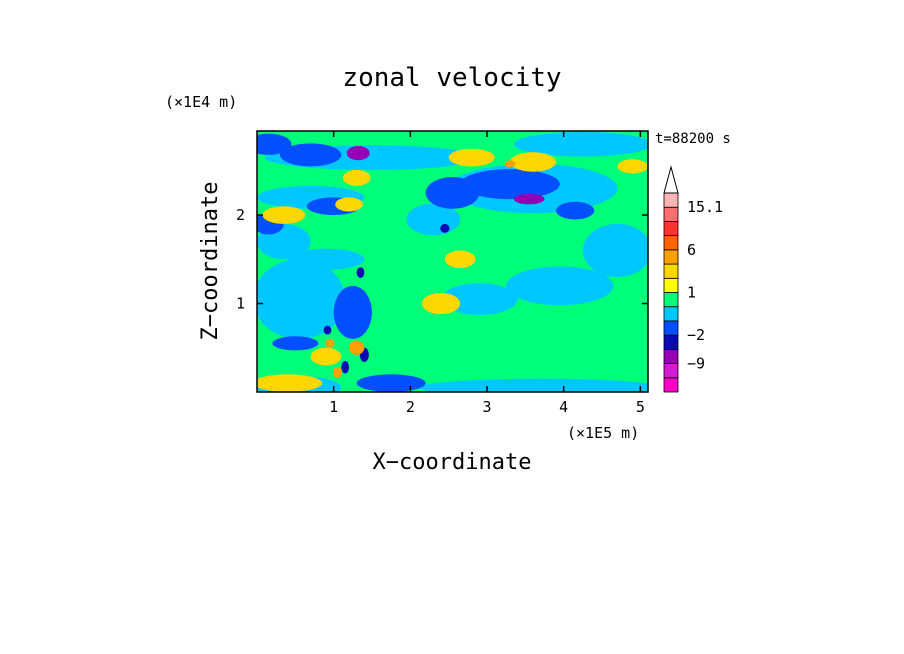  What do you see at coordinates (691, 293) in the screenshot?
I see `colorbar-label-2: 1` at bounding box center [691, 293].